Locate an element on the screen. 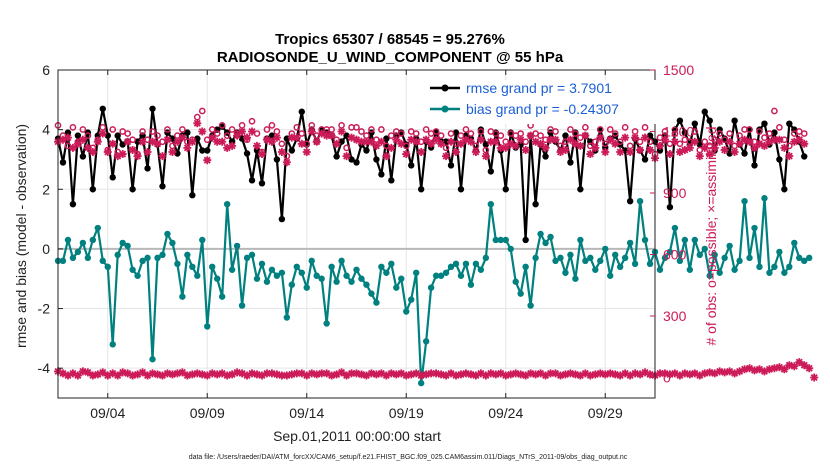  legend-box is located at coordinates (542, 102).